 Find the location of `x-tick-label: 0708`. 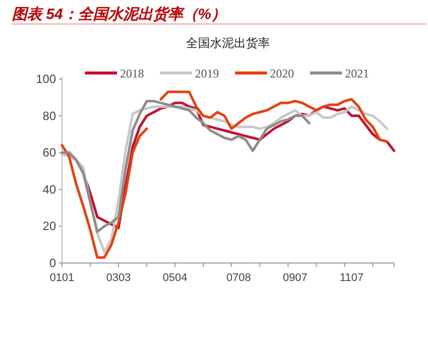

x-tick-label: 0708 is located at coordinates (238, 278).